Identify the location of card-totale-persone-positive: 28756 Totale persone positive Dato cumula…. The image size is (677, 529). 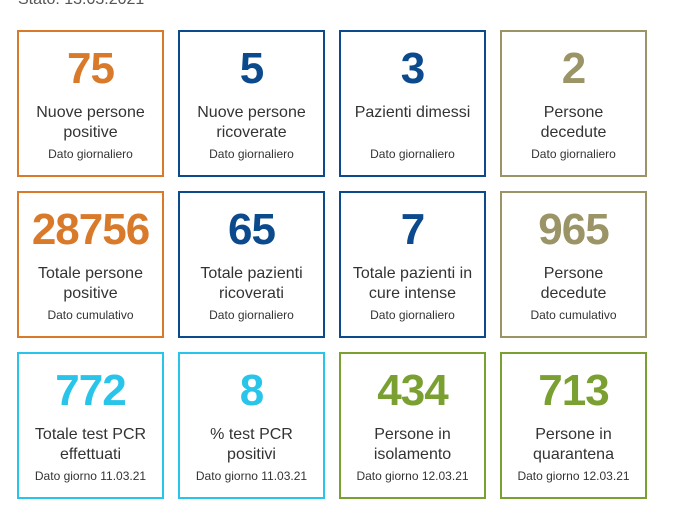
(90, 264).